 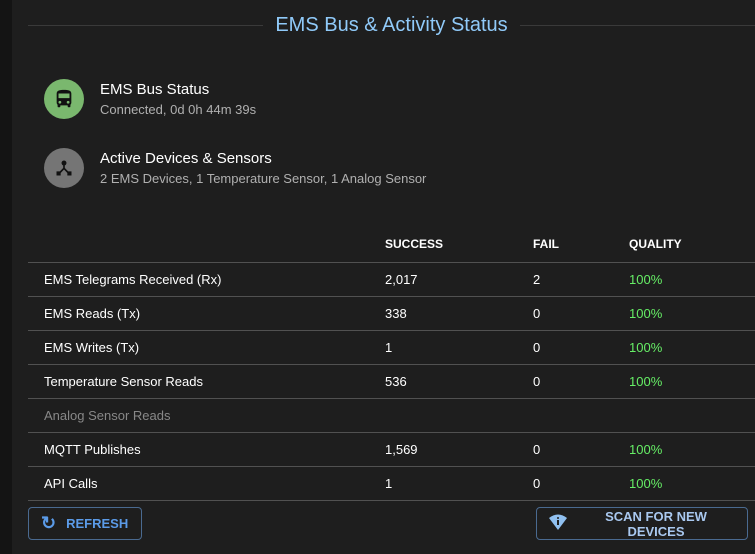 I want to click on active-devices-title: Active Devices & Sensors, so click(x=186, y=158).